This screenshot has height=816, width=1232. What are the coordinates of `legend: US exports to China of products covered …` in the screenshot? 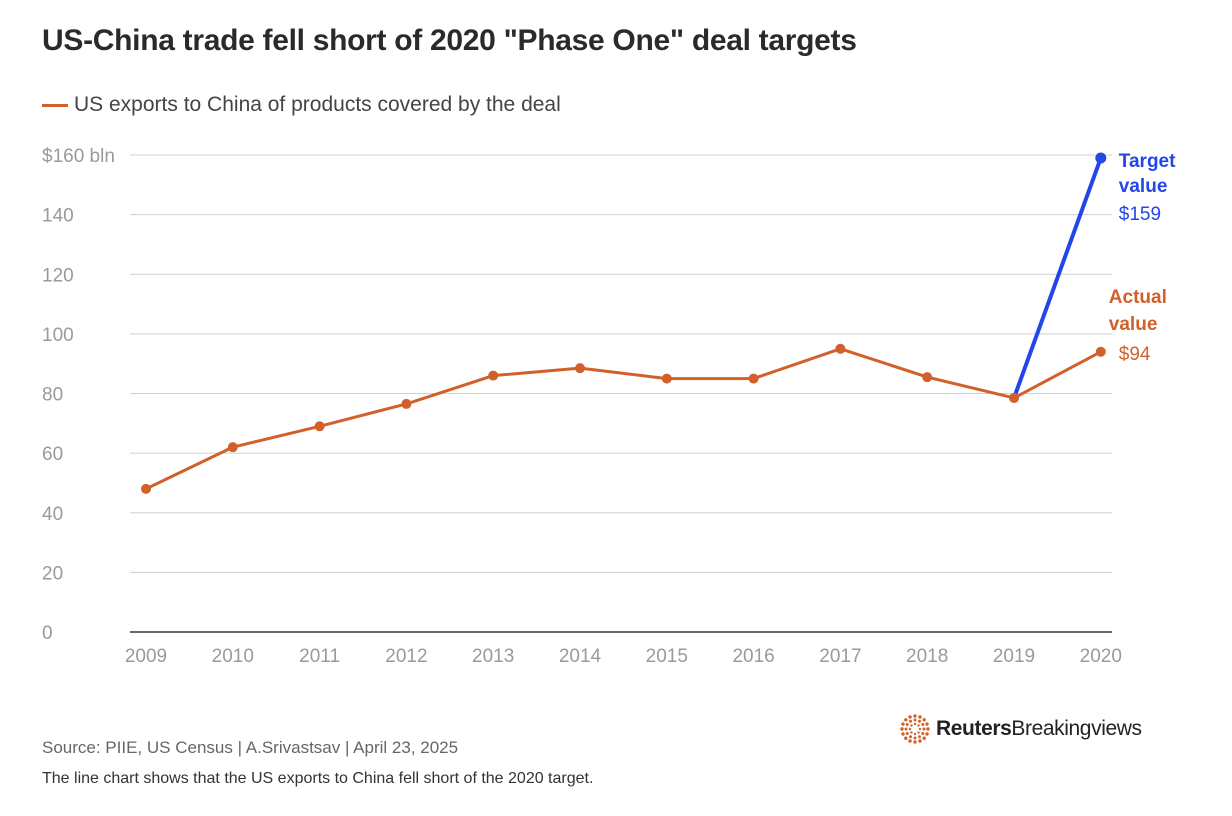 It's located at (301, 105).